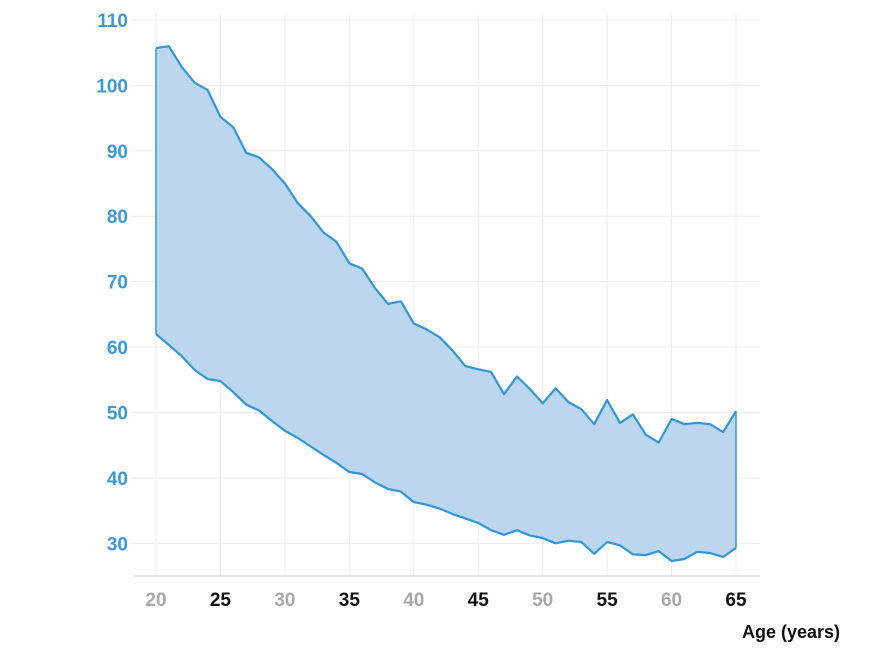  Describe the element at coordinates (736, 600) in the screenshot. I see `x-tick-label-65: 65` at that location.